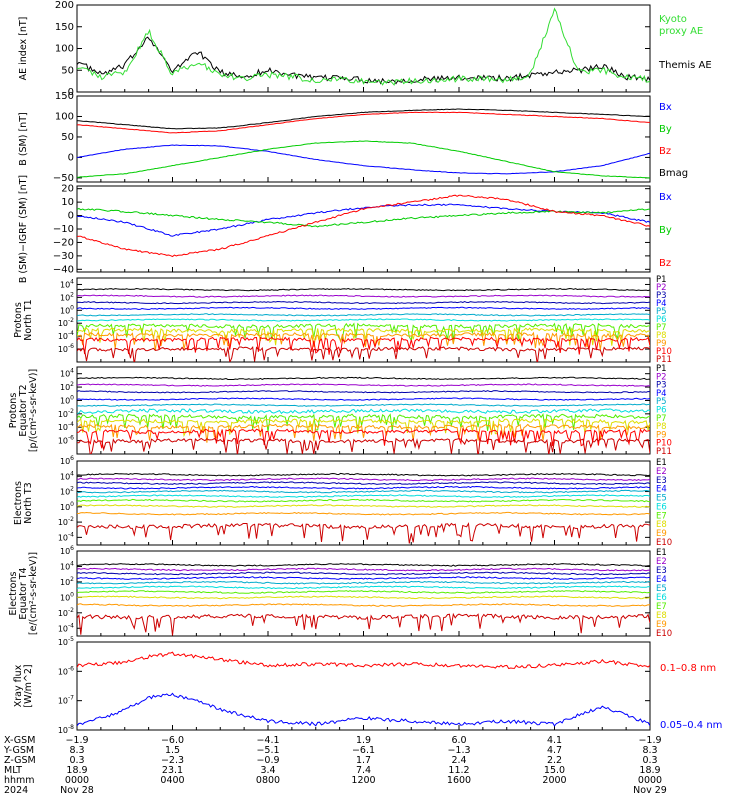 The image size is (750, 800). I want to click on legend-entry: E1, so click(661, 463).